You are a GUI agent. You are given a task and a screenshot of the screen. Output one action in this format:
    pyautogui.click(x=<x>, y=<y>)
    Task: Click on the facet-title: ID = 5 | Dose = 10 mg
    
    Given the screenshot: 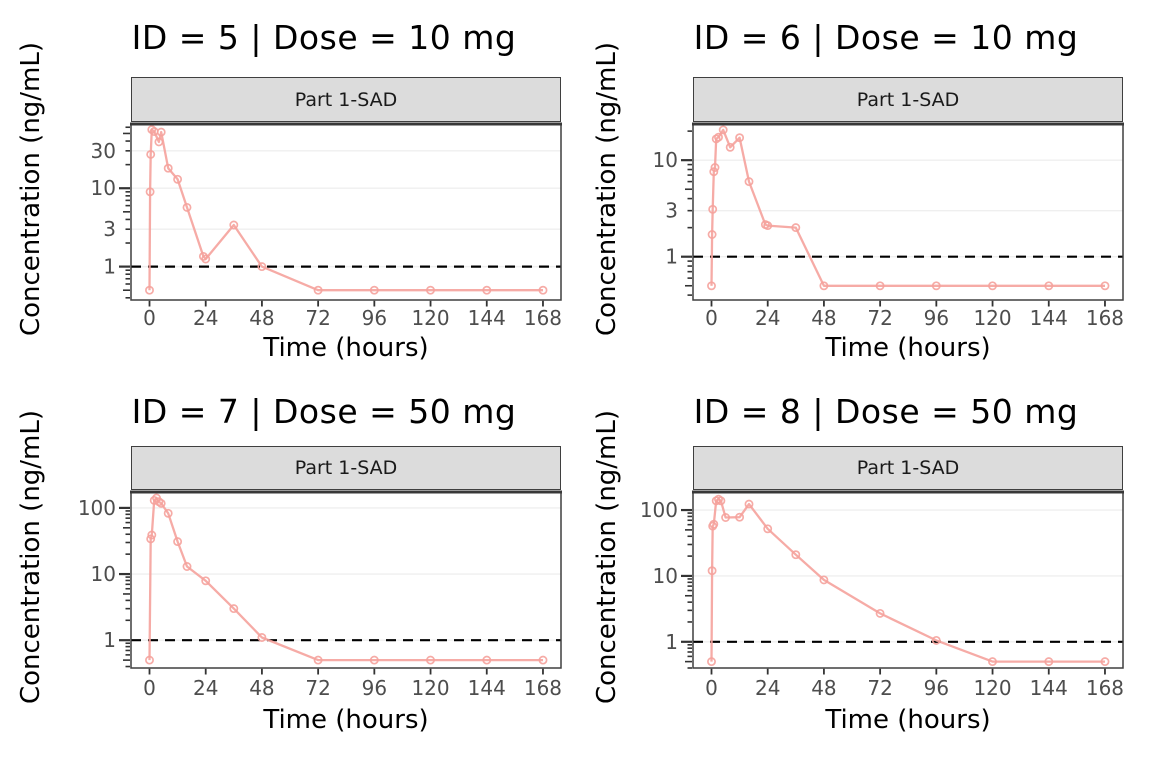 What is the action you would take?
    pyautogui.click(x=324, y=37)
    